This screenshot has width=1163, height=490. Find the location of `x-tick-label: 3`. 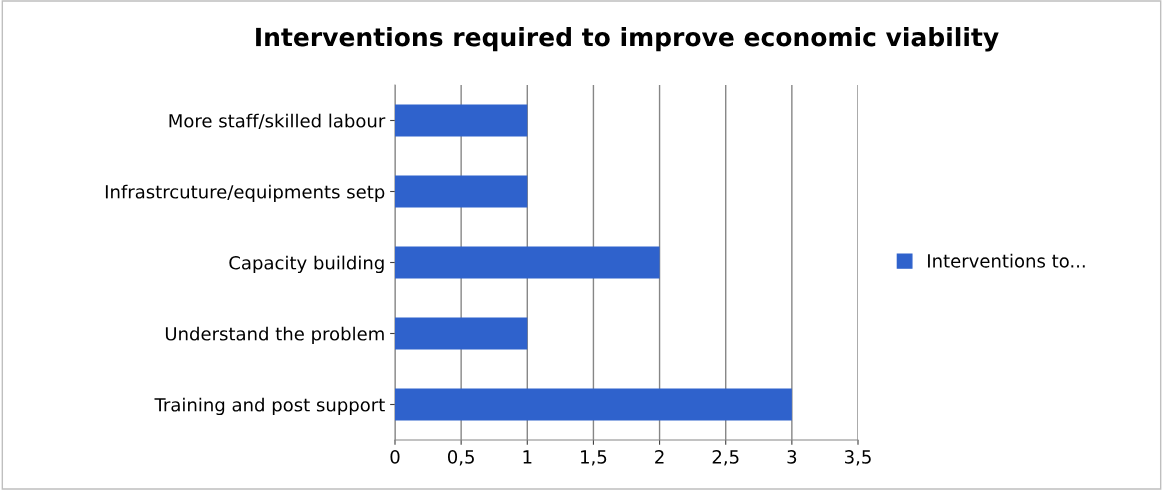

x-tick-label: 3 is located at coordinates (792, 457).